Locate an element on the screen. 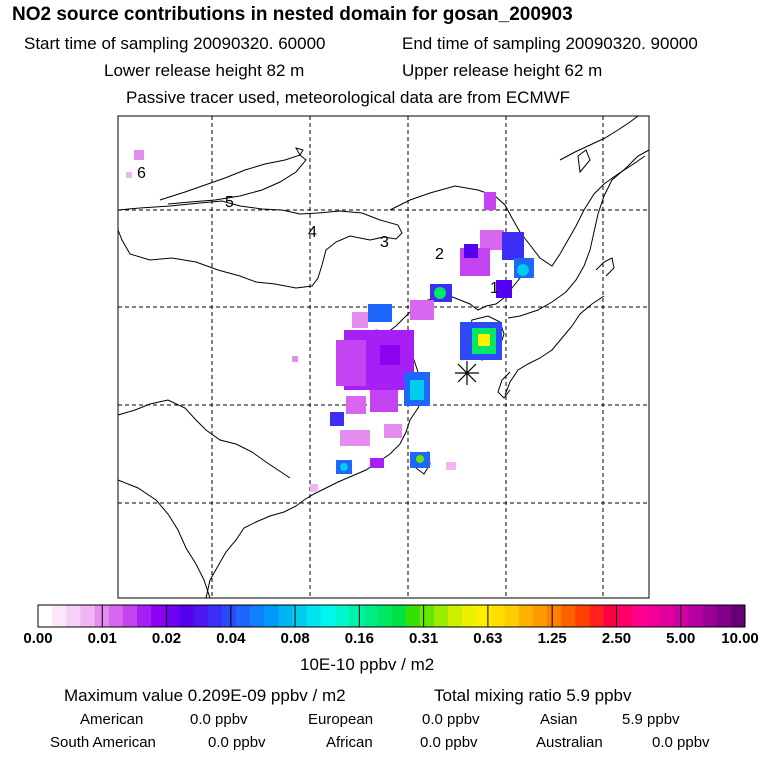 The height and width of the screenshot is (768, 768). colorbar-tick-label: 0.02 is located at coordinates (166, 638).